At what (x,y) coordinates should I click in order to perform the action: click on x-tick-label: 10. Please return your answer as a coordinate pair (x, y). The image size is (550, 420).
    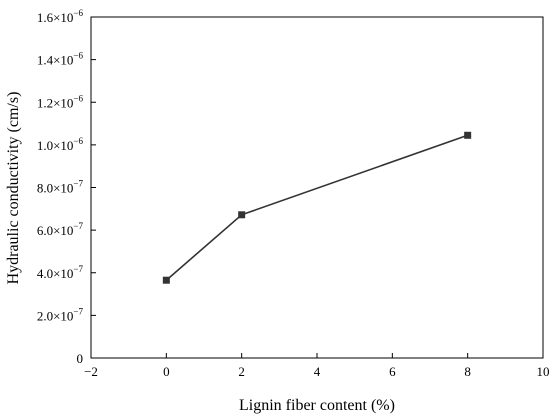
    Looking at the image, I should click on (543, 371).